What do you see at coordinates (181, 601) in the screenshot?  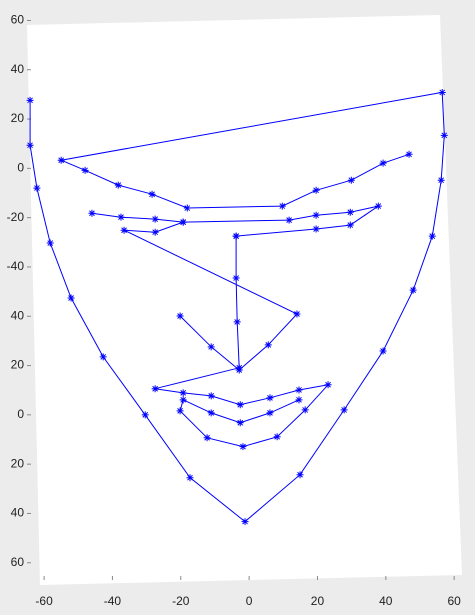 I see `x-tick-label: -20` at bounding box center [181, 601].